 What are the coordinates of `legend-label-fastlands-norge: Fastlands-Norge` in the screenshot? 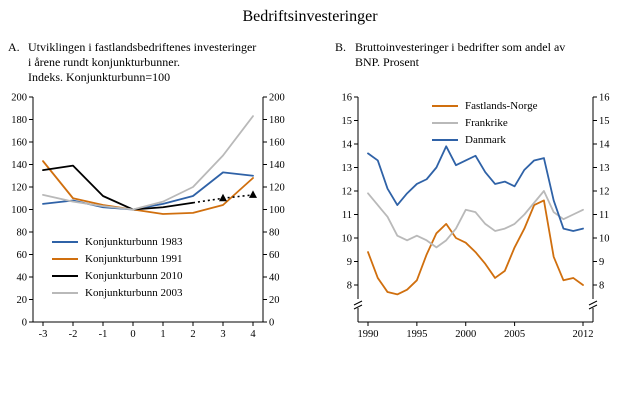 It's located at (501, 105).